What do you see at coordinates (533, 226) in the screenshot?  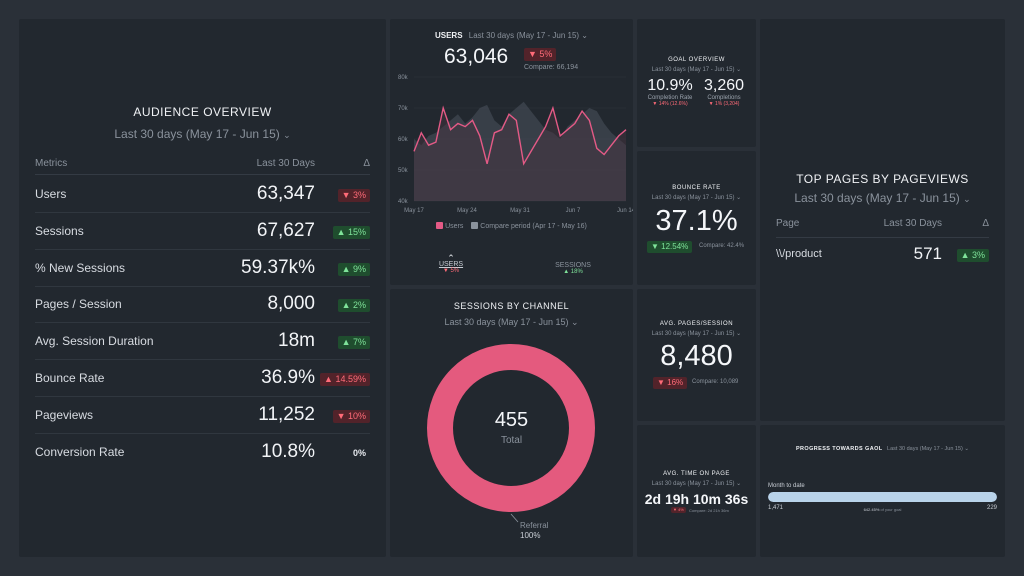 I see `legend-compare-label: Compare period (Apr 17 - May 16)` at bounding box center [533, 226].